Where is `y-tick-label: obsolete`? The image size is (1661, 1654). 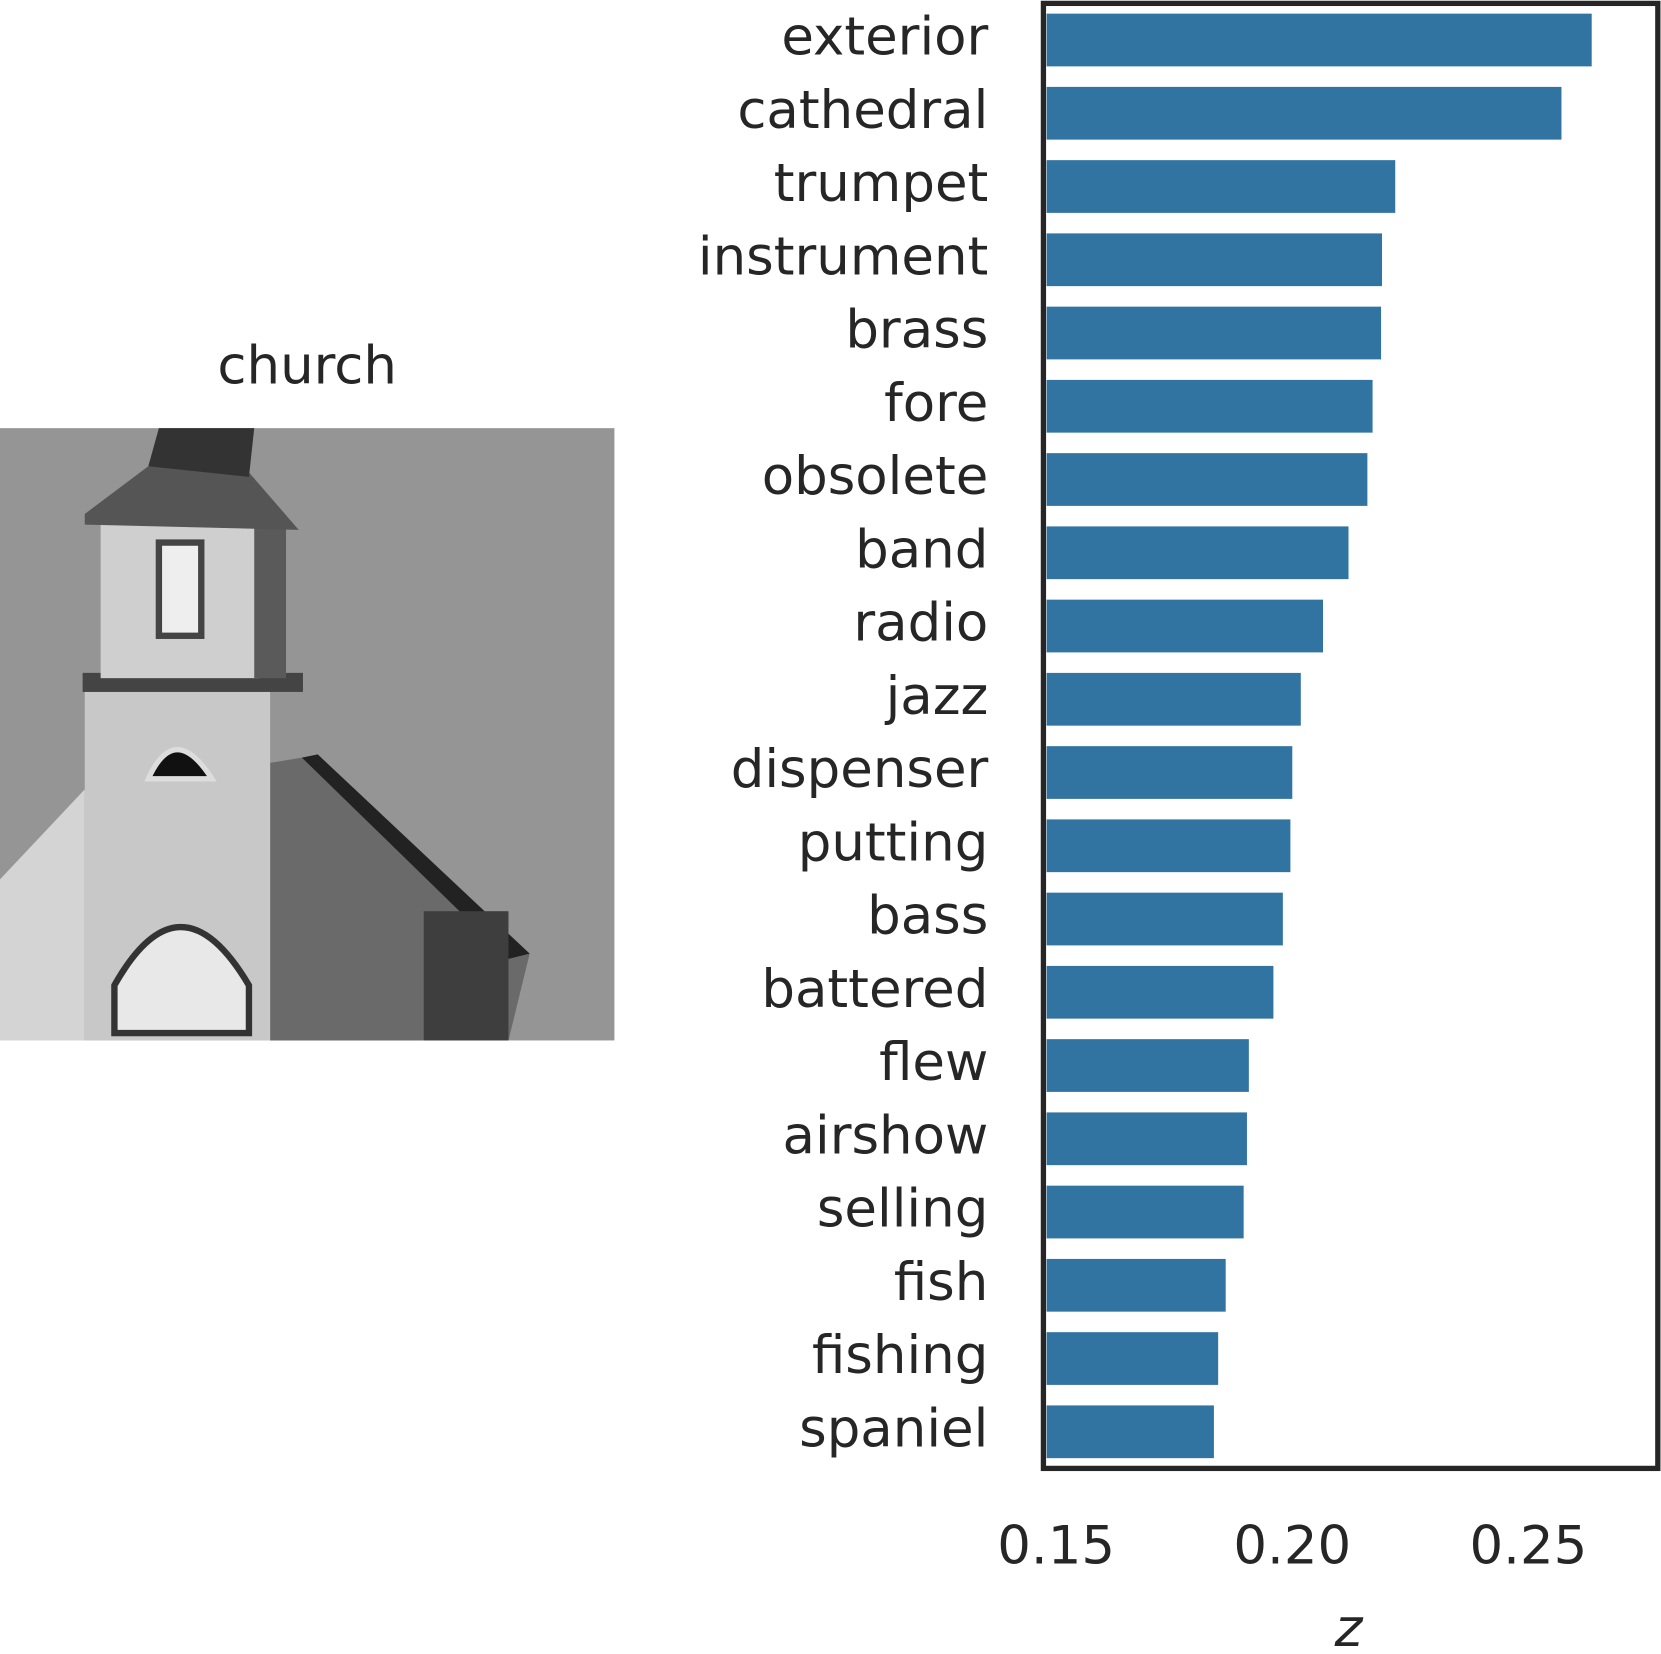
y-tick-label: obsolete is located at coordinates (875, 476).